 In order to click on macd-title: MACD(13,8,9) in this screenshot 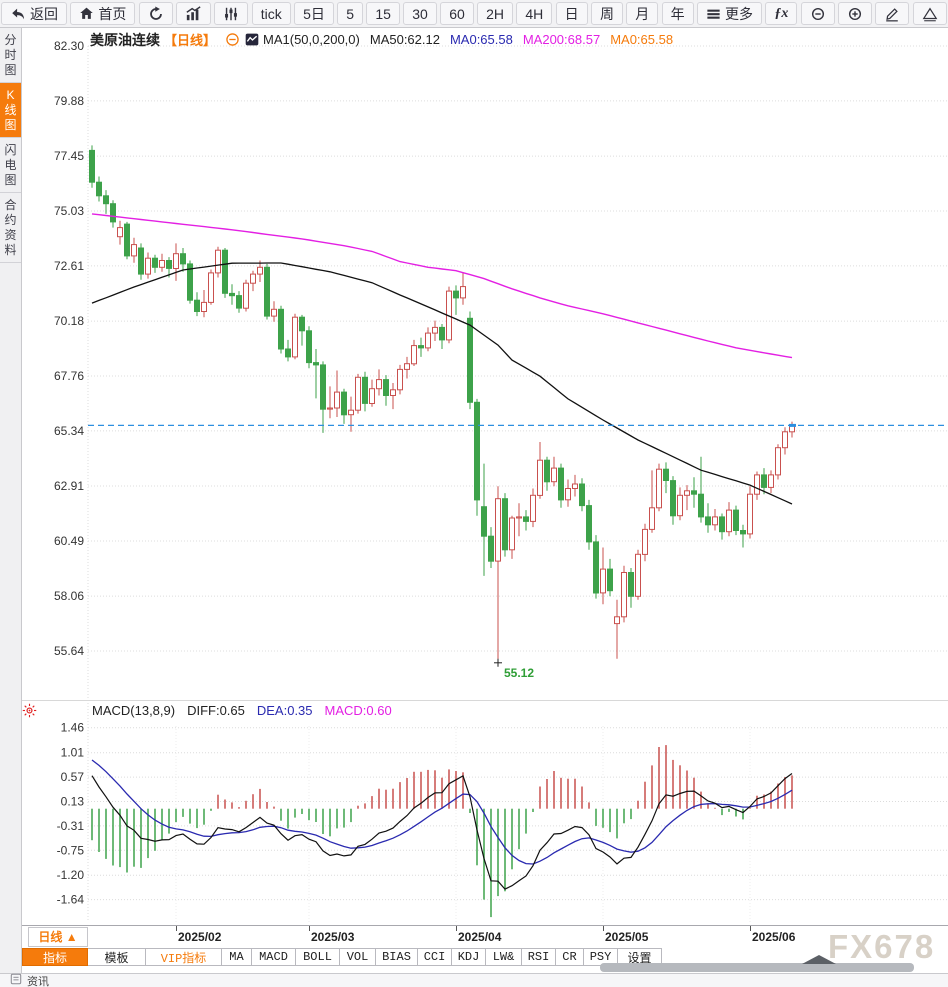, I will do `click(134, 710)`.